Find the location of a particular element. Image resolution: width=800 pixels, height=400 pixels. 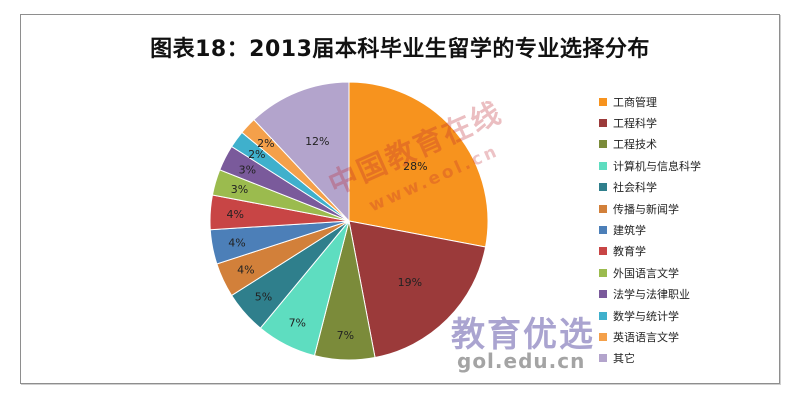

chart-title: 图表18：2013届本科毕业生留学的专业选择分布 is located at coordinates (400, 49).